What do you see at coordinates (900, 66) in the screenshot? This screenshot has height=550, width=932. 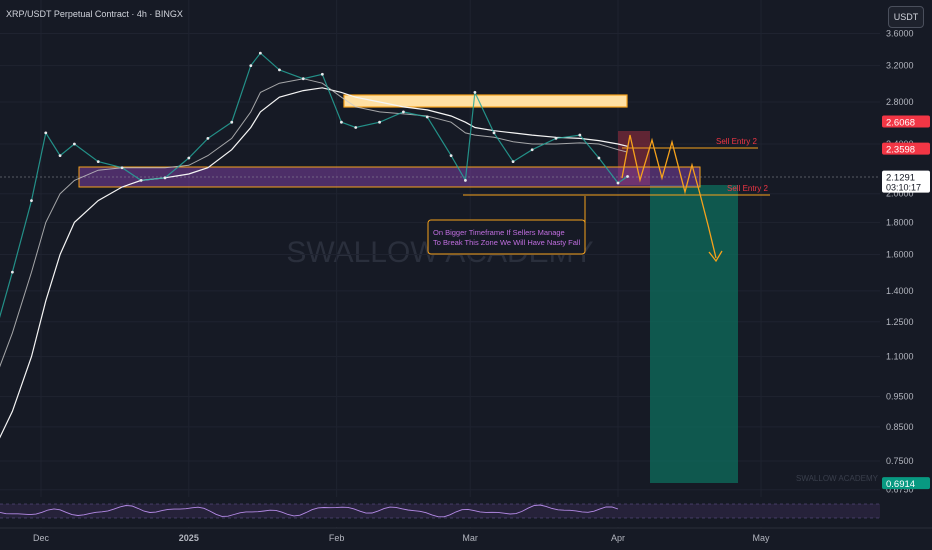 I see `y-tick-label: 3.2000` at bounding box center [900, 66].